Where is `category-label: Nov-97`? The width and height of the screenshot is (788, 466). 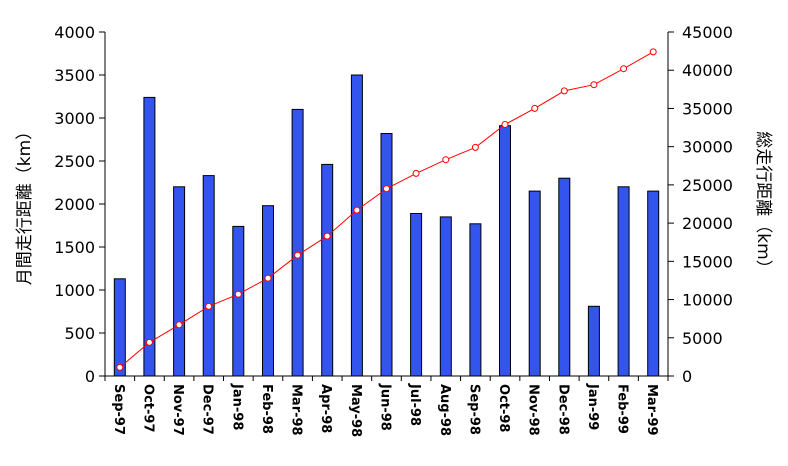 category-label: Nov-97 is located at coordinates (177, 410).